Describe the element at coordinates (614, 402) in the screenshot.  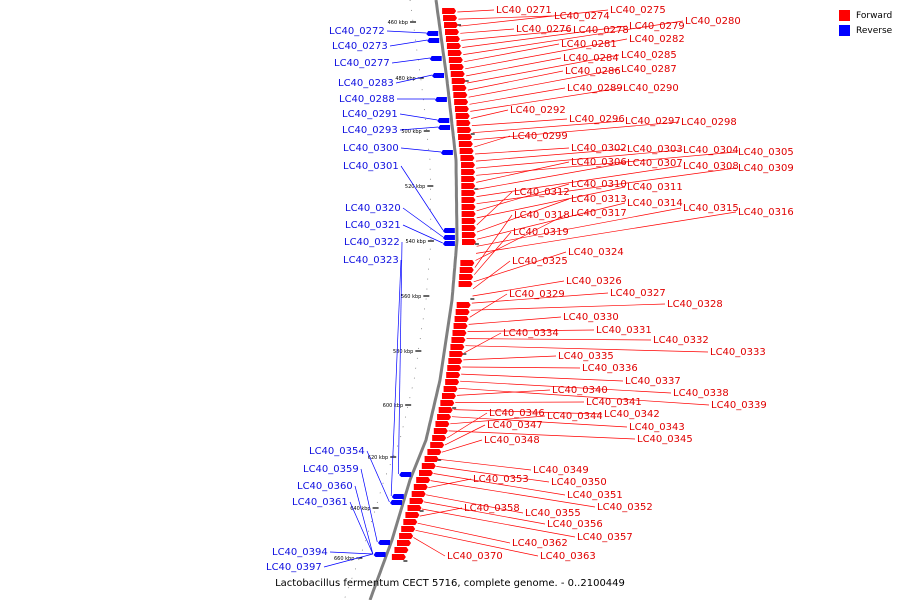
I see `forward-gene-label: LC40_0341` at that location.